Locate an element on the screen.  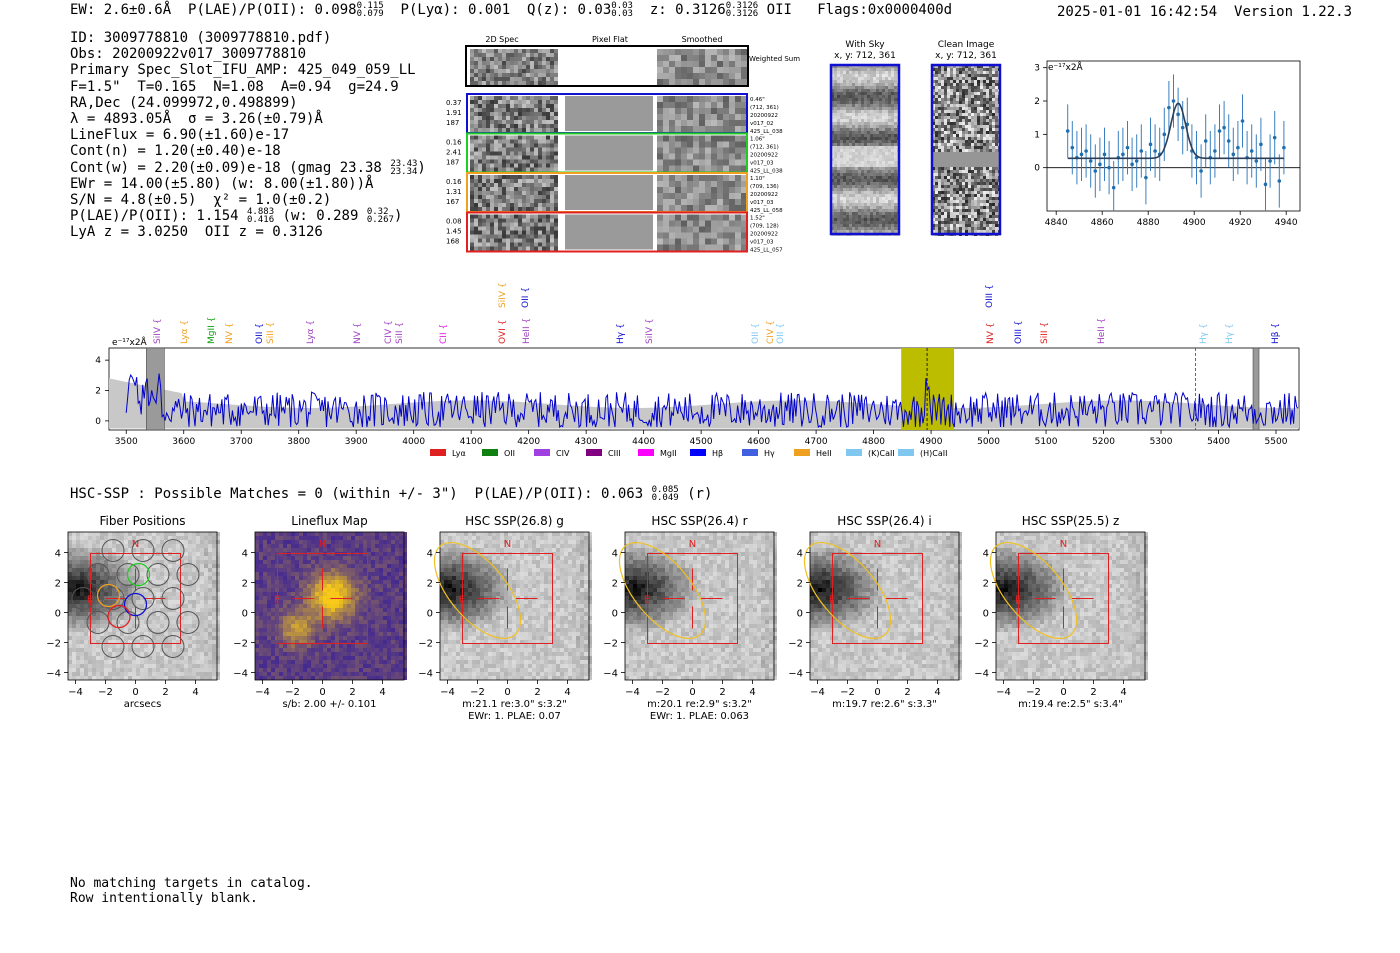
header-z-line: OII is located at coordinates (779, 10).